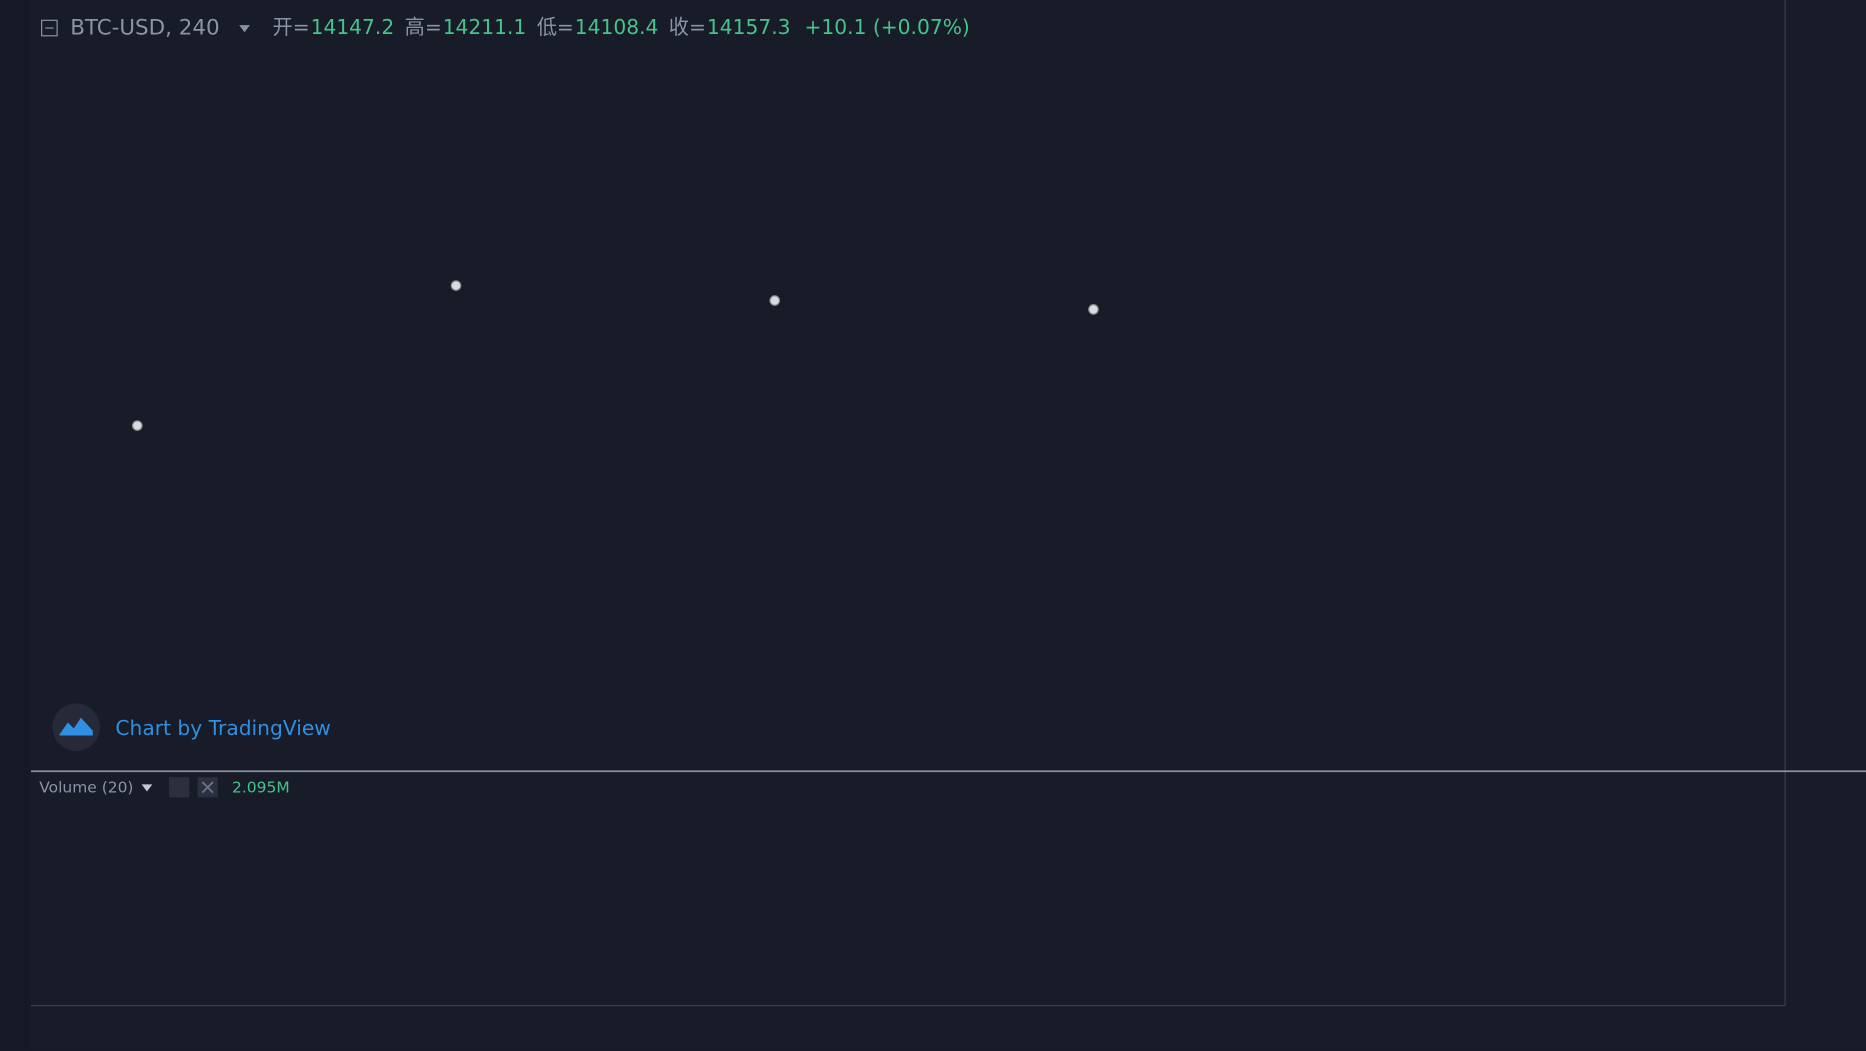 Image resolution: width=1866 pixels, height=1051 pixels. Describe the element at coordinates (687, 27) in the screenshot. I see `close-label: 收=` at that location.